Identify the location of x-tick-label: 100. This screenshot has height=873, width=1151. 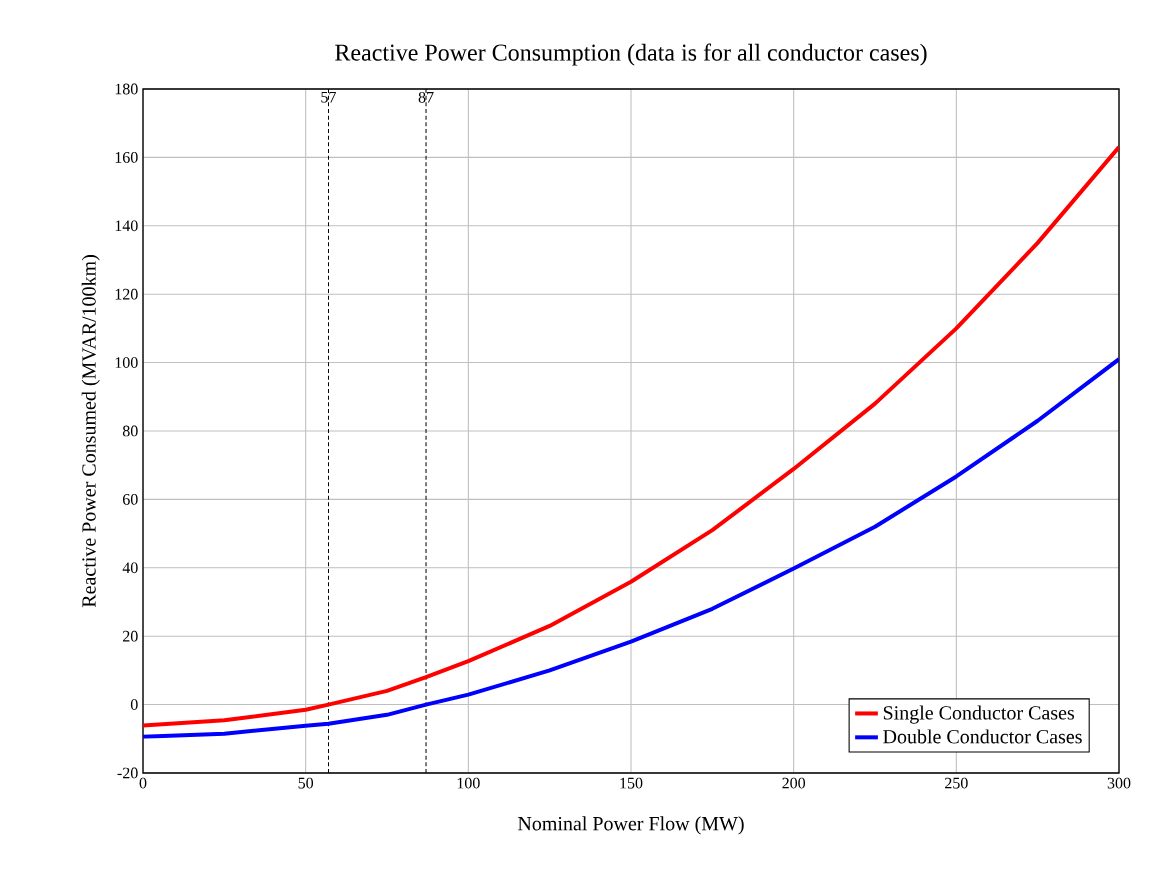
(468, 783).